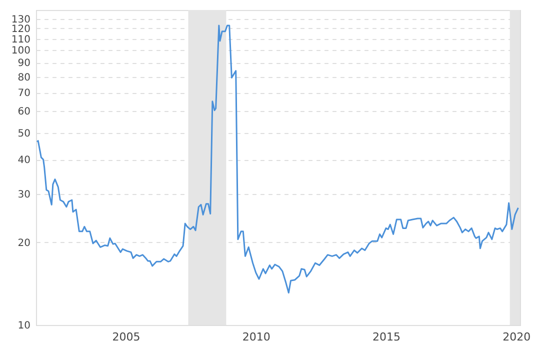 The width and height of the screenshot is (550, 347). What do you see at coordinates (256, 337) in the screenshot?
I see `x-tick-label: 2010` at bounding box center [256, 337].